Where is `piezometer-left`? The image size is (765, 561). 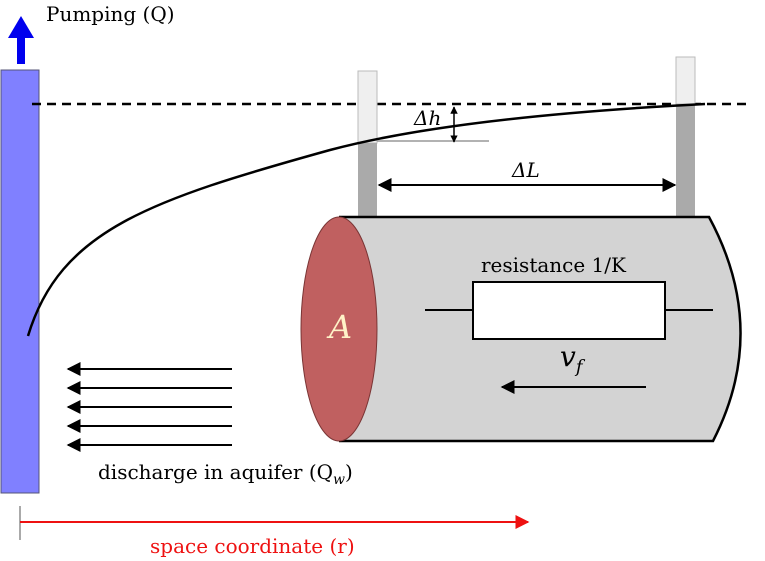
piezometer-left is located at coordinates (367, 143).